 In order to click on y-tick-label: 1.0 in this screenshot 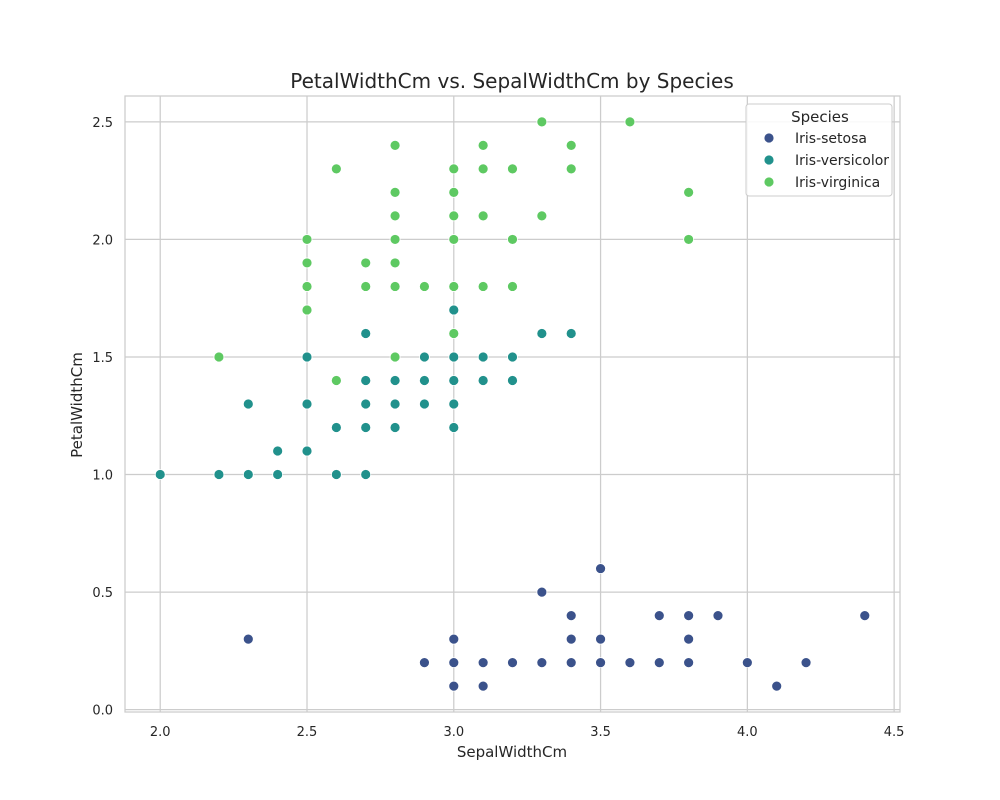, I will do `click(102, 476)`.